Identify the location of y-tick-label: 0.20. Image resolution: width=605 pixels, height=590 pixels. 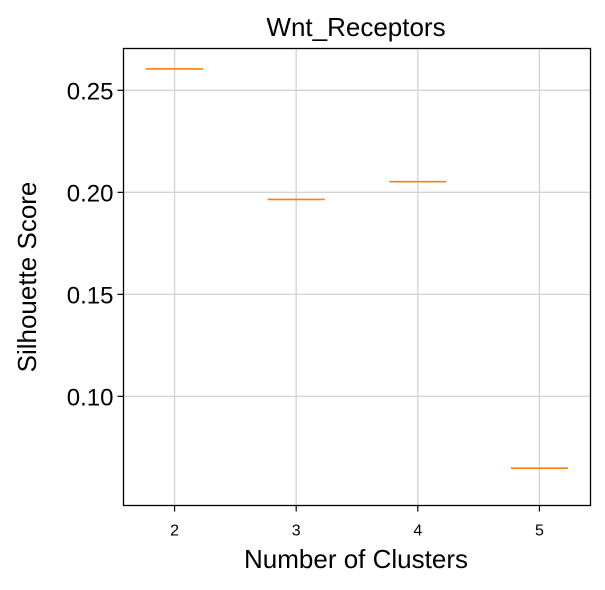
(90, 193).